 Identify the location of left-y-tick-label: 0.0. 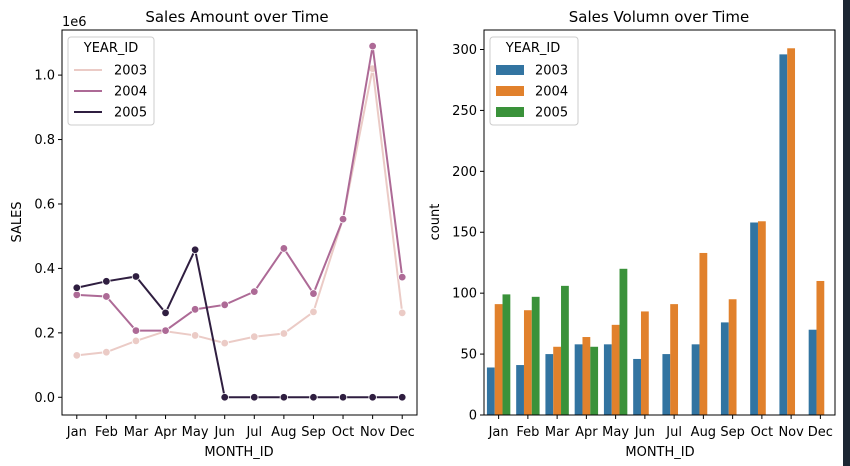
(44, 398).